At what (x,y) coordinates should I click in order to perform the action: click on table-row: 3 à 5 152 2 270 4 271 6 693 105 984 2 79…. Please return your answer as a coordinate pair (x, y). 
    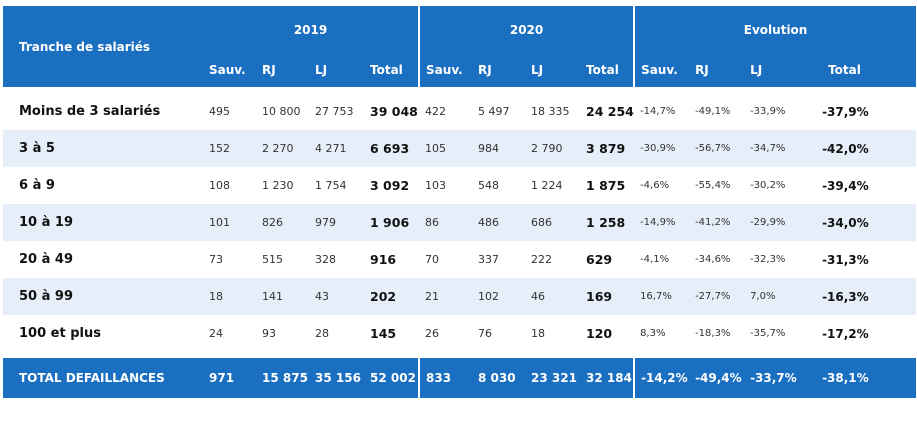
    Looking at the image, I should click on (460, 148).